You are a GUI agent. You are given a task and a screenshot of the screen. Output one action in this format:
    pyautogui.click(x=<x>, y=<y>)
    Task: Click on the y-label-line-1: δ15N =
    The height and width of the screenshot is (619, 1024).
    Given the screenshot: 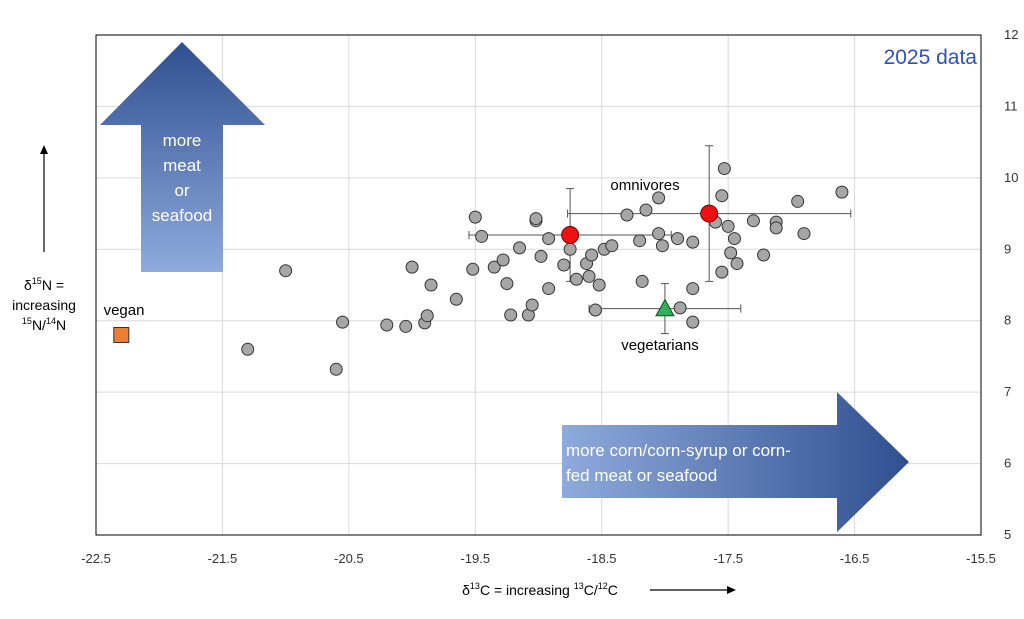 What is the action you would take?
    pyautogui.click(x=44, y=284)
    